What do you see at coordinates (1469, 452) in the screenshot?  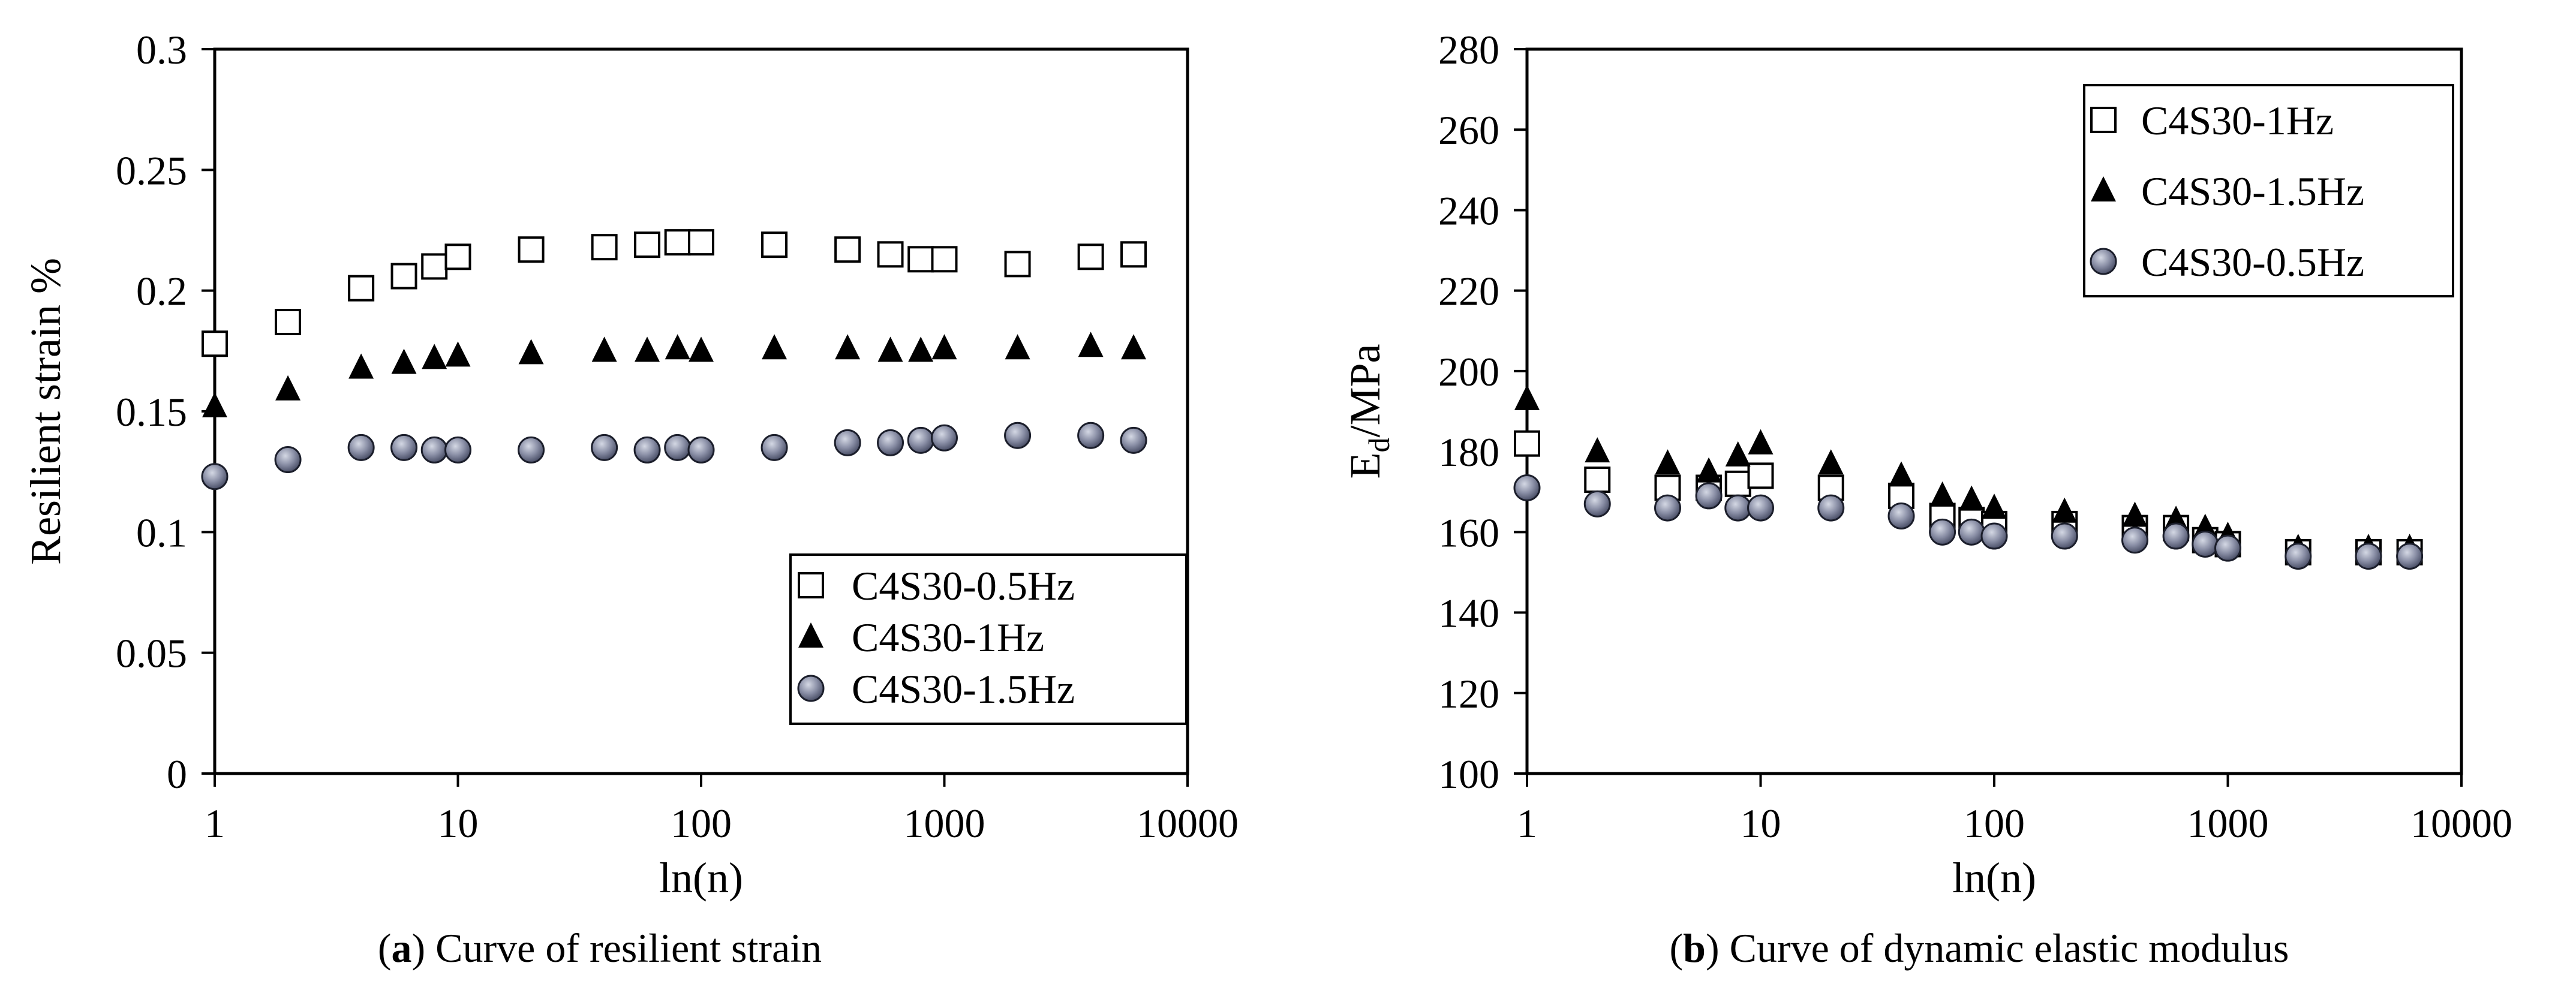 I see `y-tick-label: 180` at bounding box center [1469, 452].